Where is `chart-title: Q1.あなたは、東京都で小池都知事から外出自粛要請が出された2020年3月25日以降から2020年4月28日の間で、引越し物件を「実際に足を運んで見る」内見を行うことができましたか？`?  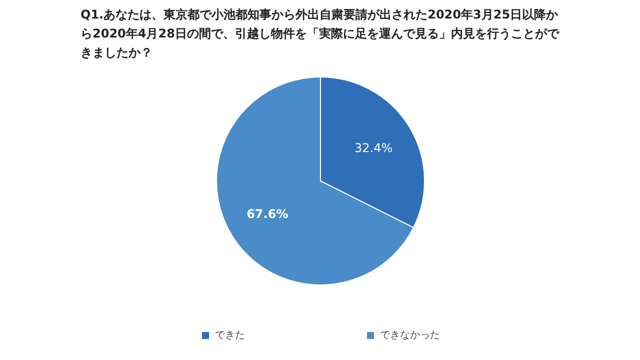 chart-title: Q1.あなたは、東京都で小池都知事から外出自粛要請が出された2020年3月25日以降から2020年4月28日の間で、引越し物件を「実際に足を運んで見る」内見を行うことができましたか？ is located at coordinates (320, 34).